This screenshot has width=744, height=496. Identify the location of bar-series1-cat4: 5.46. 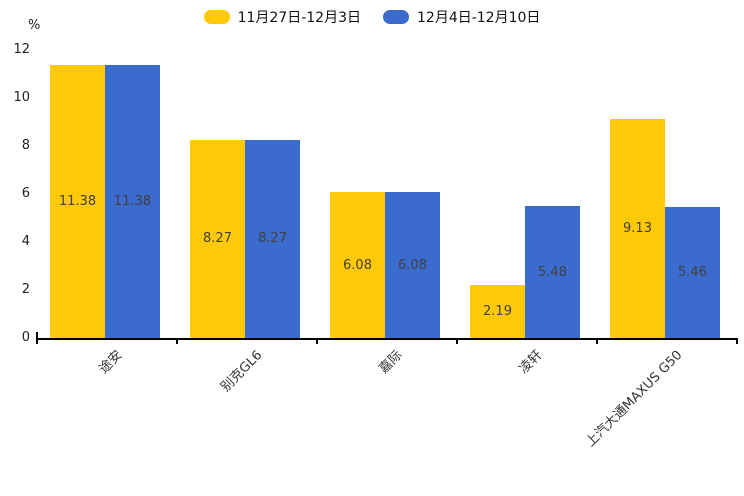
(692, 272).